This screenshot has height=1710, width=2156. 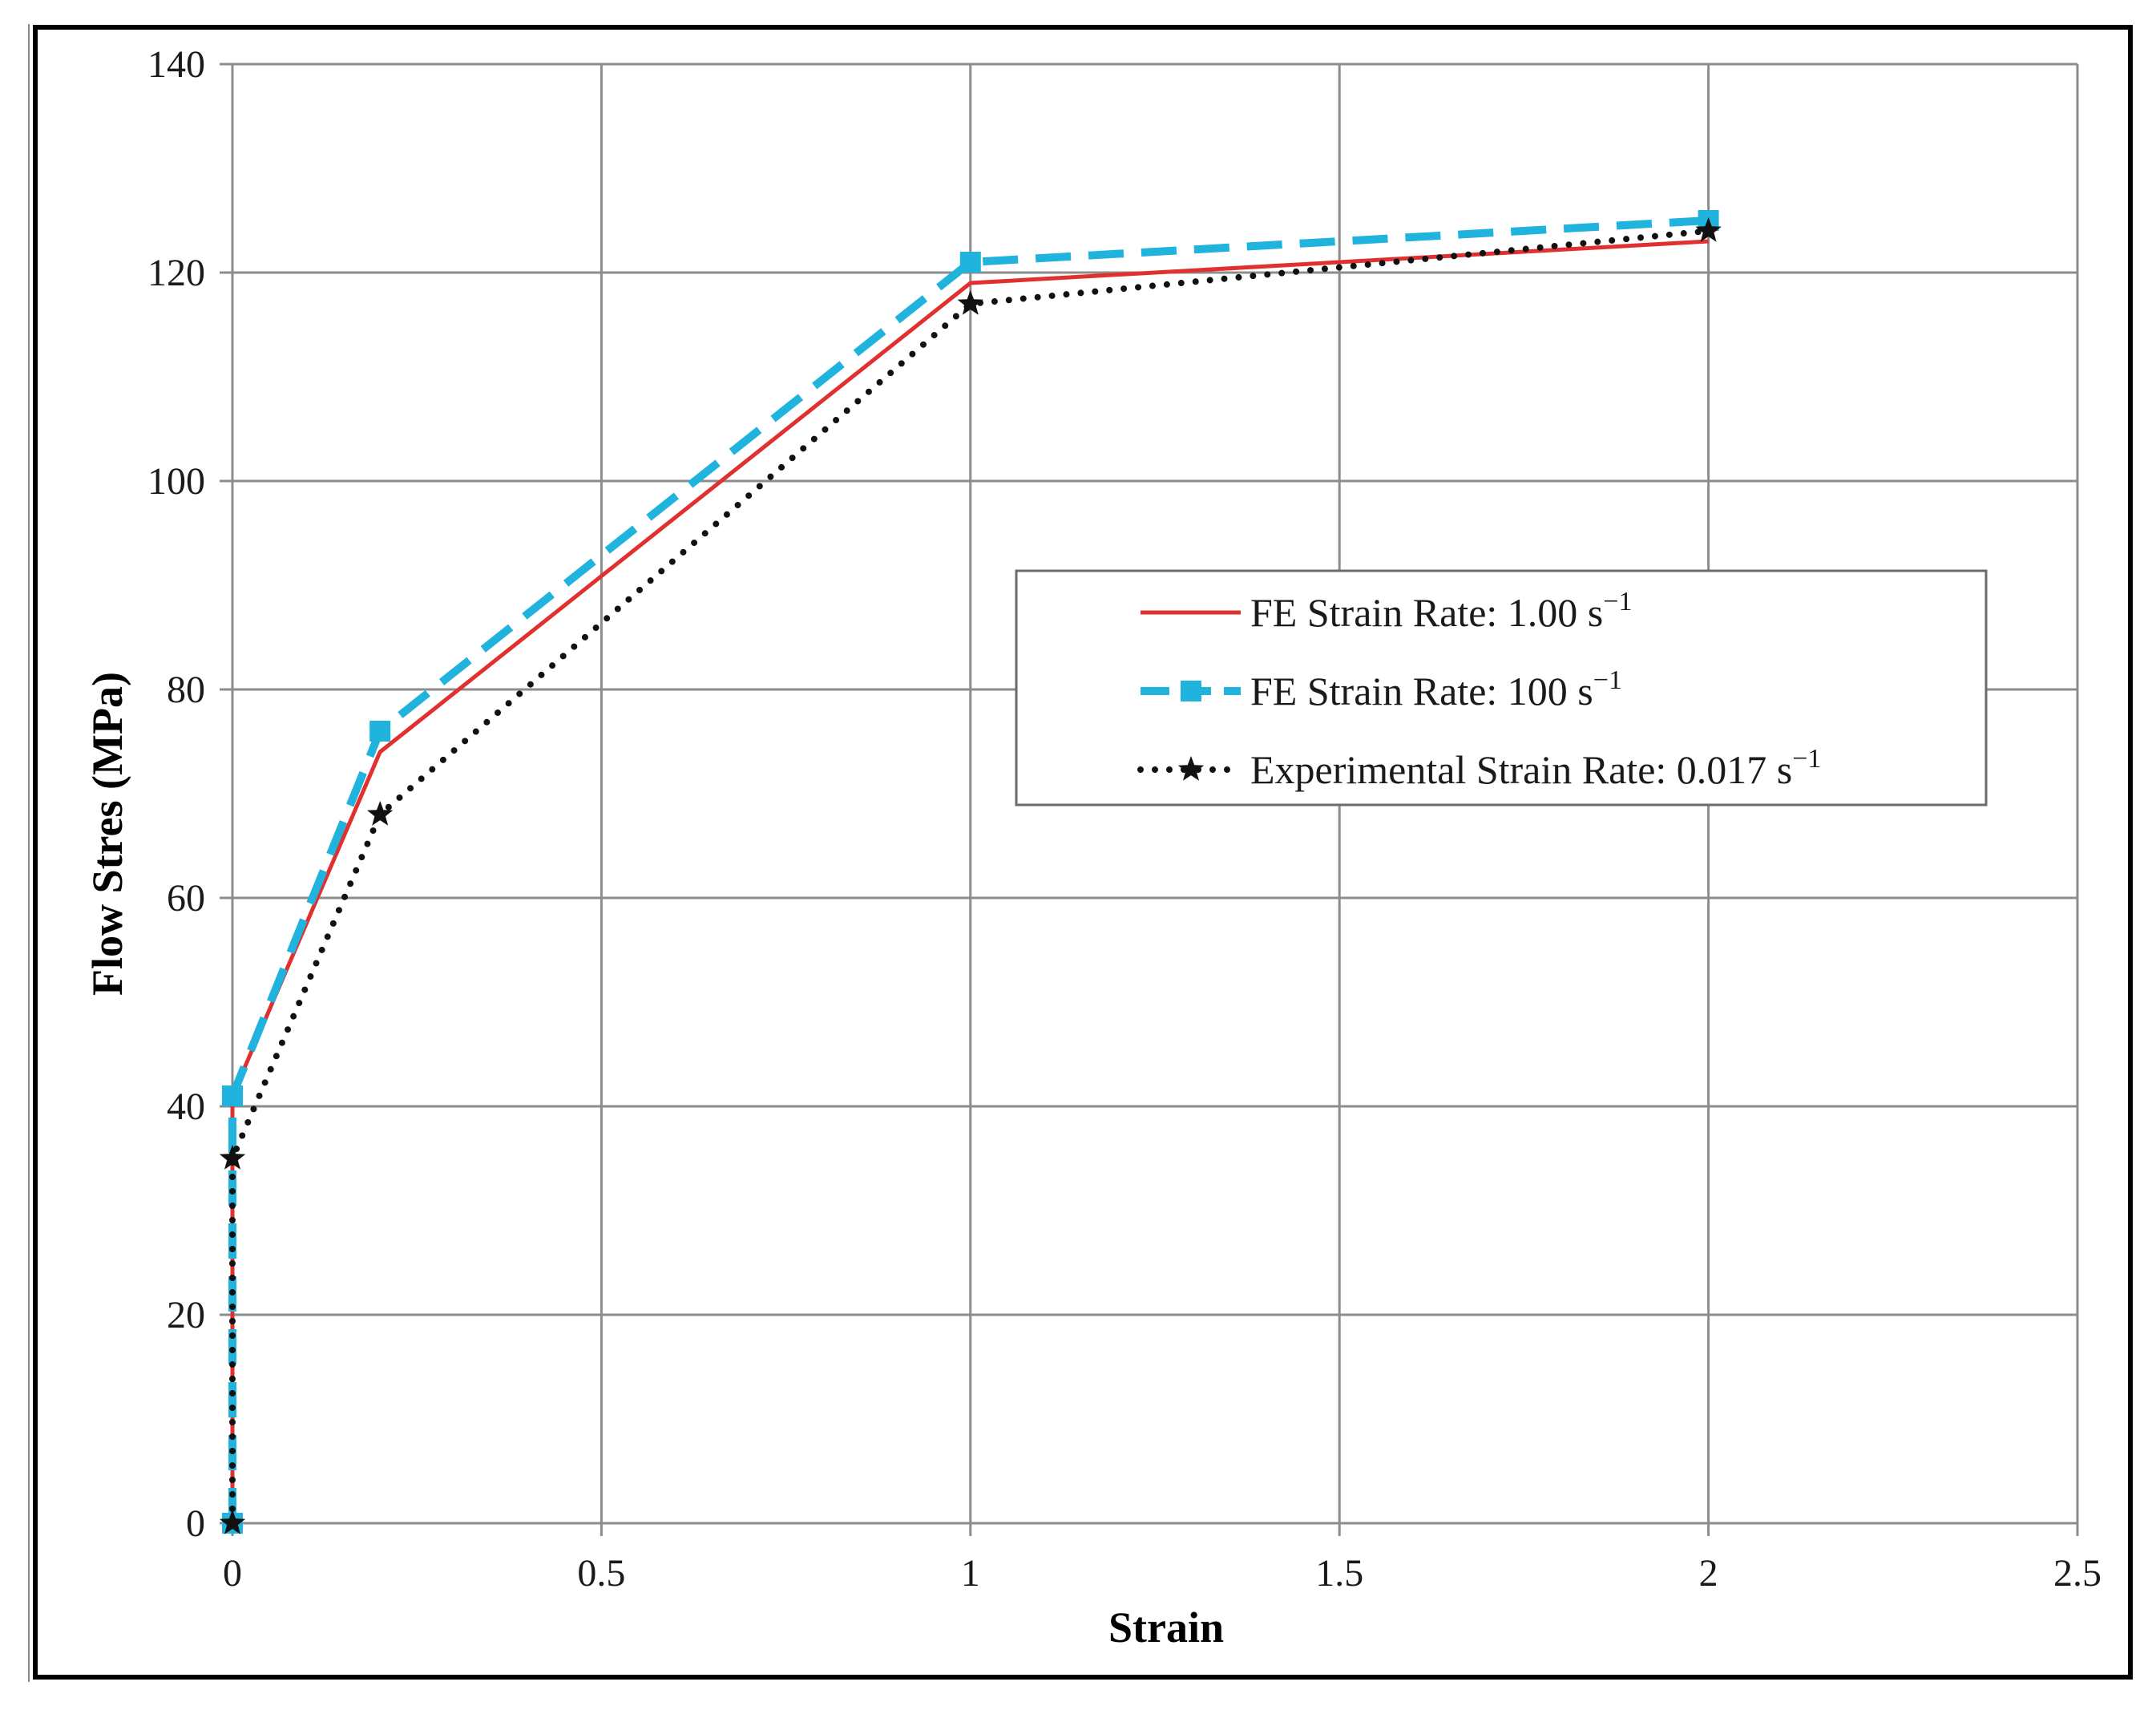 I want to click on y-tick-label: 40, so click(x=186, y=1106).